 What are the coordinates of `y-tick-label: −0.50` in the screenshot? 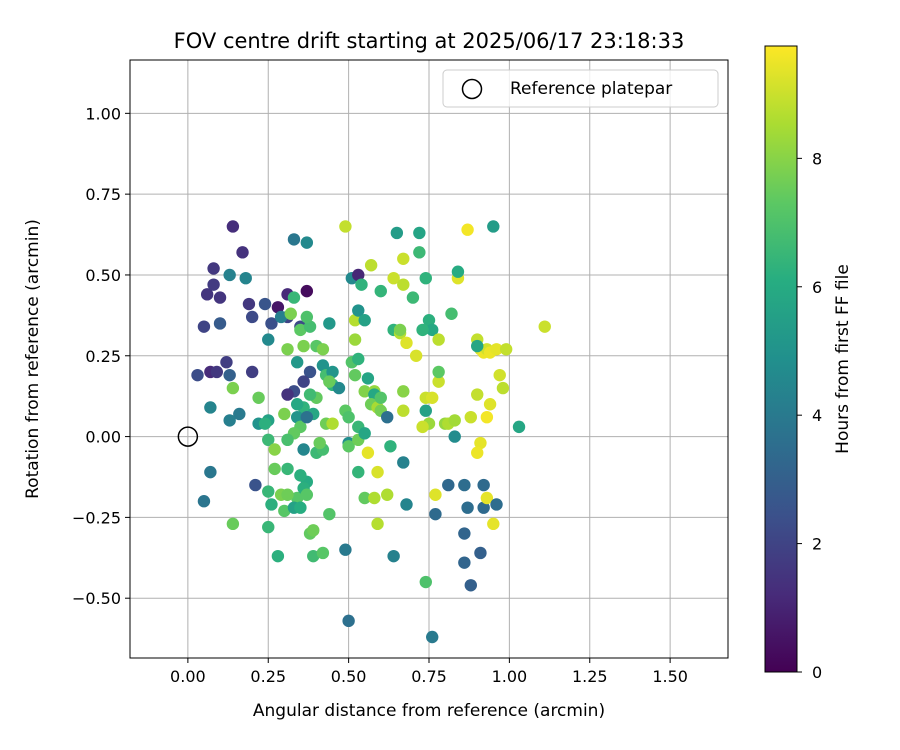 It's located at (96, 598).